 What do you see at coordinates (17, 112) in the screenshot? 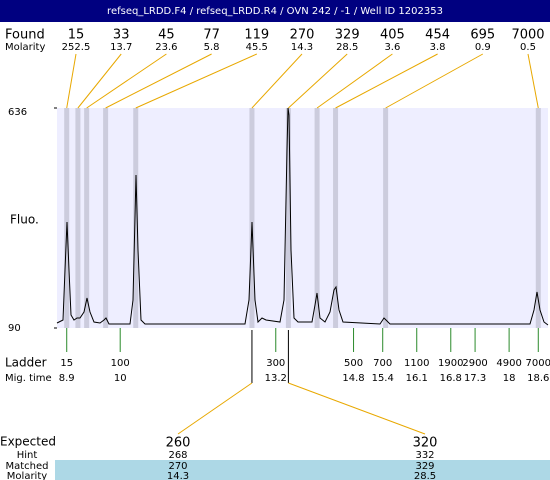
I see `y-tick-label: 636` at bounding box center [17, 112].